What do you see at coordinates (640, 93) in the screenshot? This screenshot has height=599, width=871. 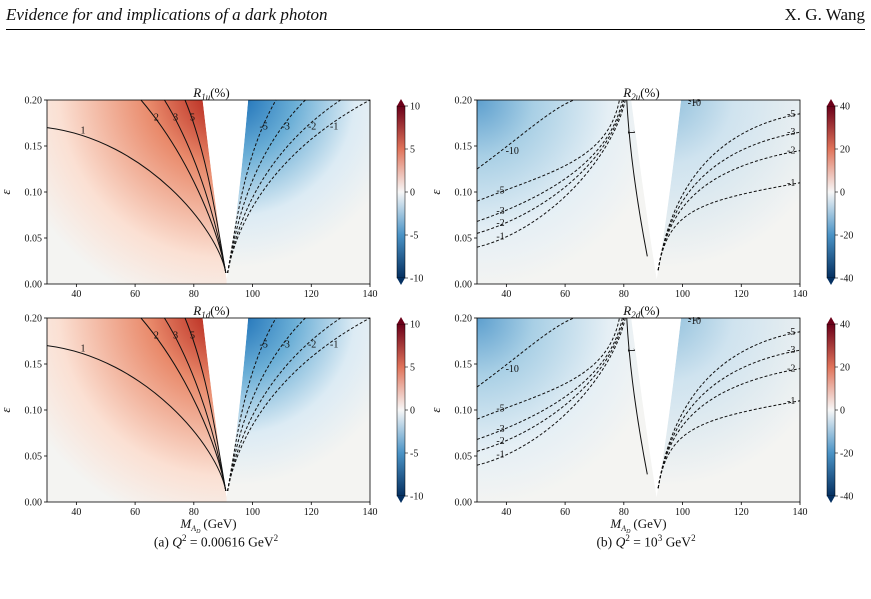 I see `chart-title: R2u(%)` at bounding box center [640, 93].